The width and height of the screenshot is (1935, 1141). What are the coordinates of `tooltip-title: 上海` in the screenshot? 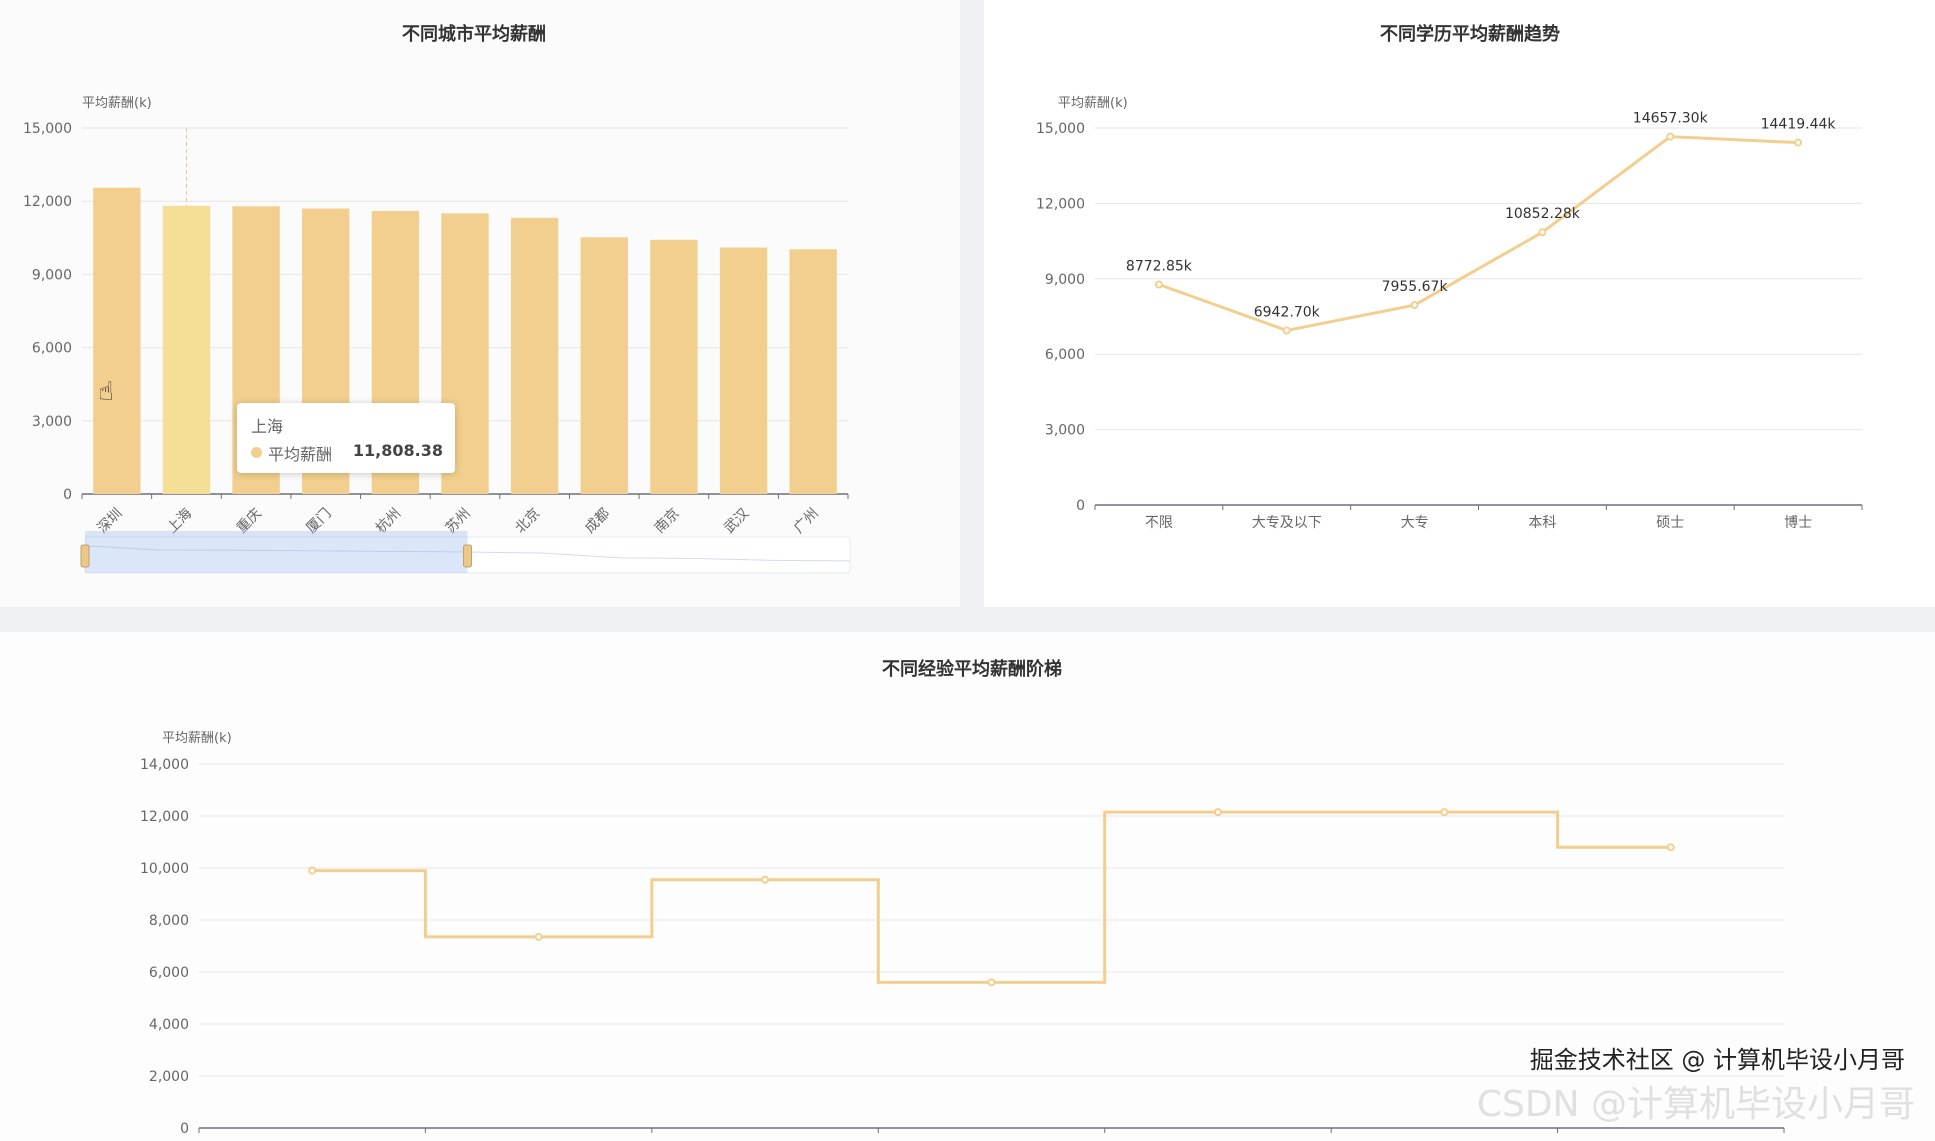 It's located at (267, 426).